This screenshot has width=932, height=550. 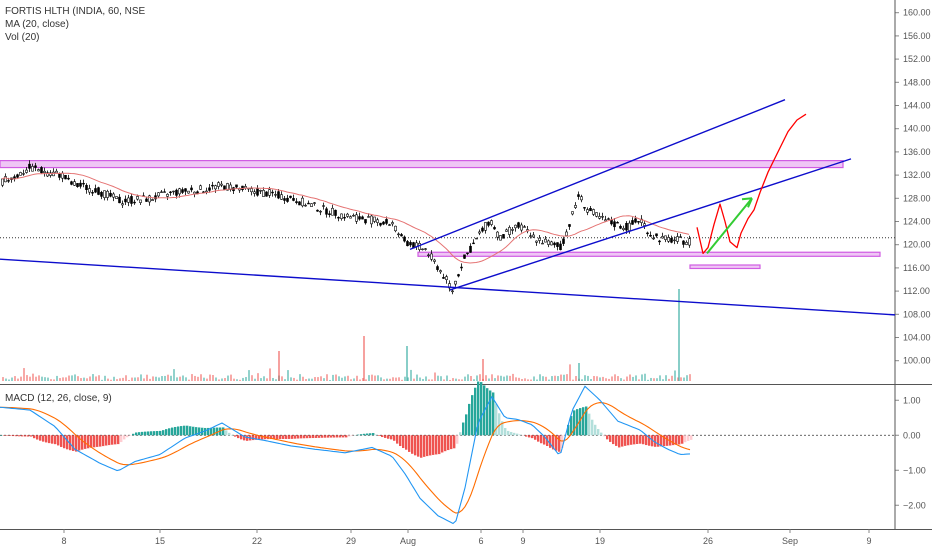 What do you see at coordinates (917, 338) in the screenshot?
I see `price-axis-label: 104.00` at bounding box center [917, 338].